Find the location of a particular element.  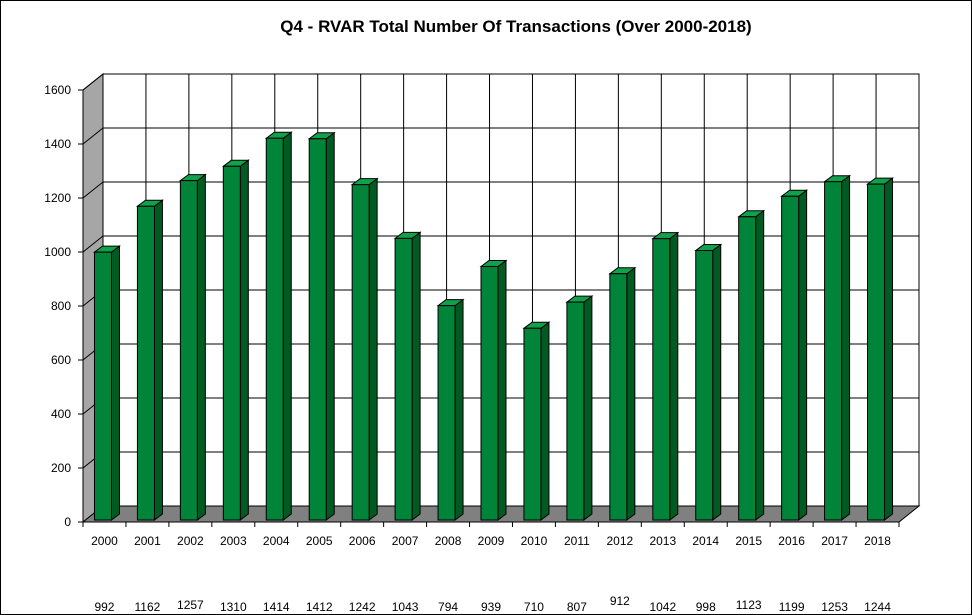

x-tick-label-2009: 2009 is located at coordinates (491, 541).